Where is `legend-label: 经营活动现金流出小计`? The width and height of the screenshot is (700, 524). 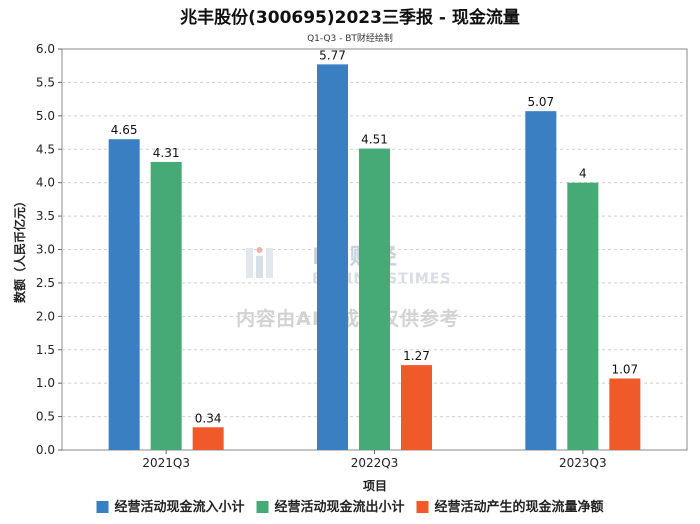
legend-label: 经营活动现金流出小计 is located at coordinates (339, 507).